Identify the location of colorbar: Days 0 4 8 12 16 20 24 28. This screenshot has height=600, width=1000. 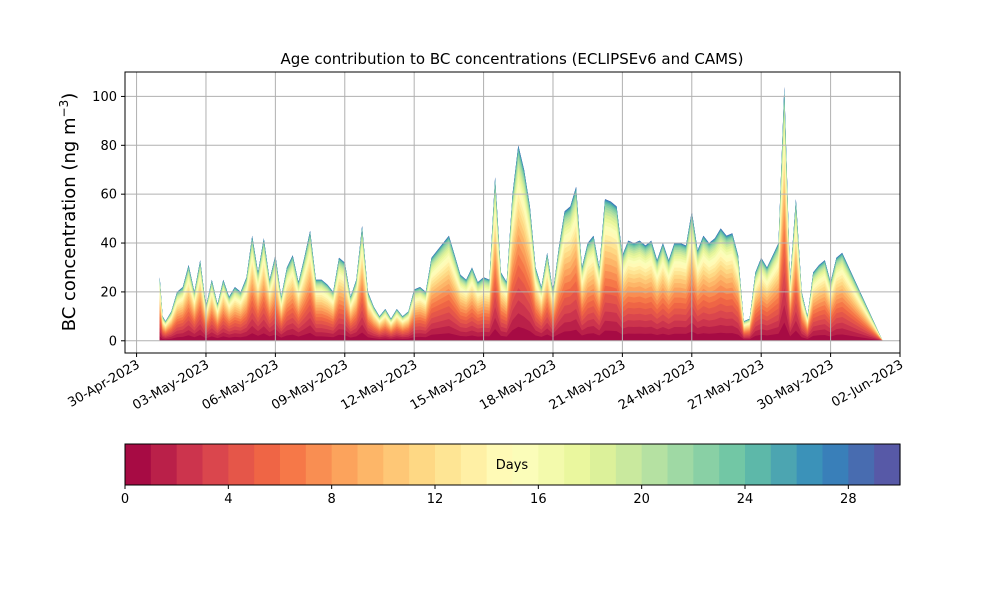
(511, 475).